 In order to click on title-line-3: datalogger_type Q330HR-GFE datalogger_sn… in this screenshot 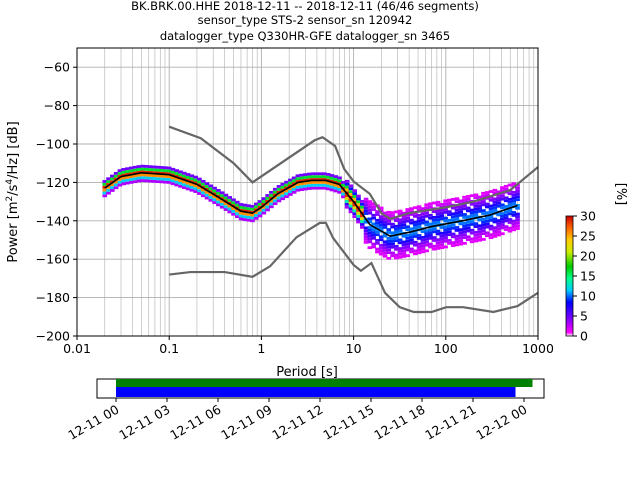, I will do `click(305, 36)`.